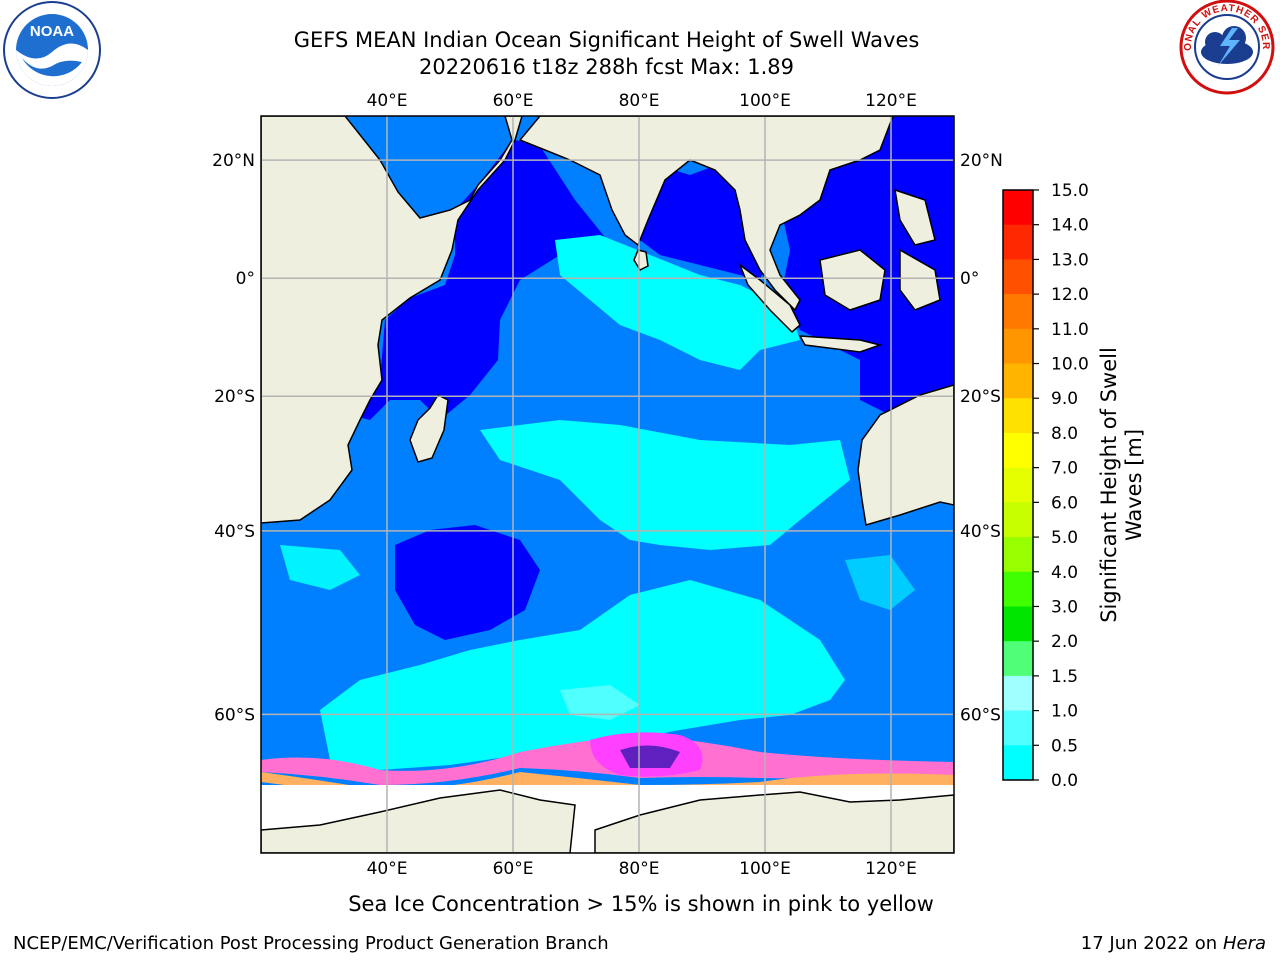 The image size is (1280, 960). I want to click on lat-tick-label-right: 20°S, so click(980, 397).